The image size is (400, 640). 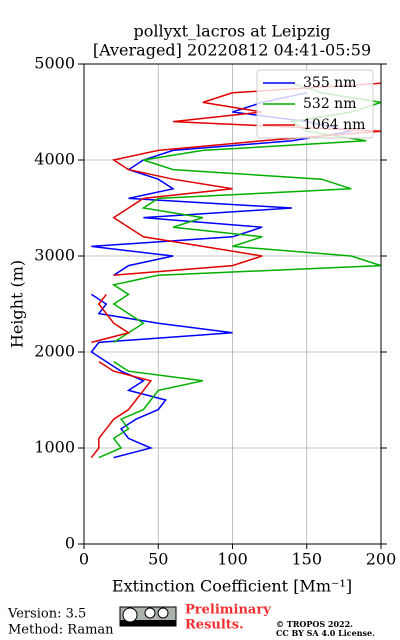 What do you see at coordinates (61, 630) in the screenshot?
I see `method: Method: Raman` at bounding box center [61, 630].